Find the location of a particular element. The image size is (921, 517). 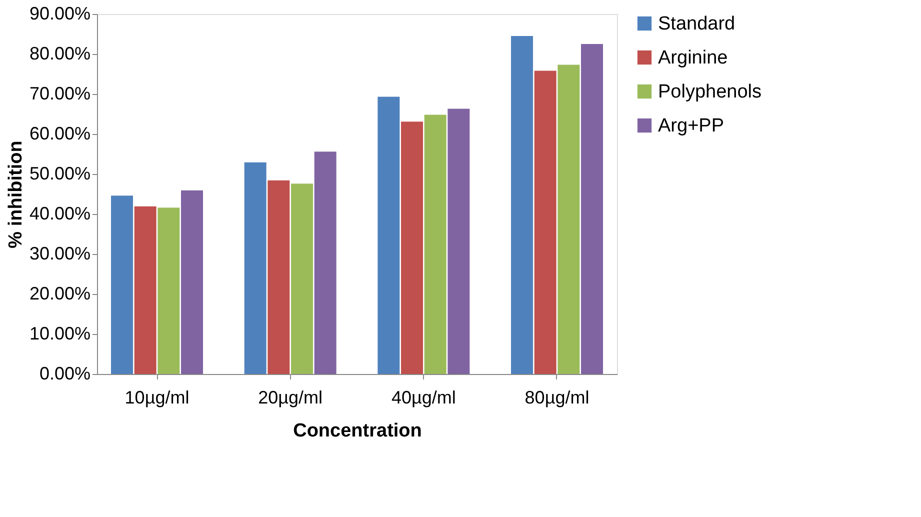

x-tick-label: 20µg/ml is located at coordinates (290, 398).